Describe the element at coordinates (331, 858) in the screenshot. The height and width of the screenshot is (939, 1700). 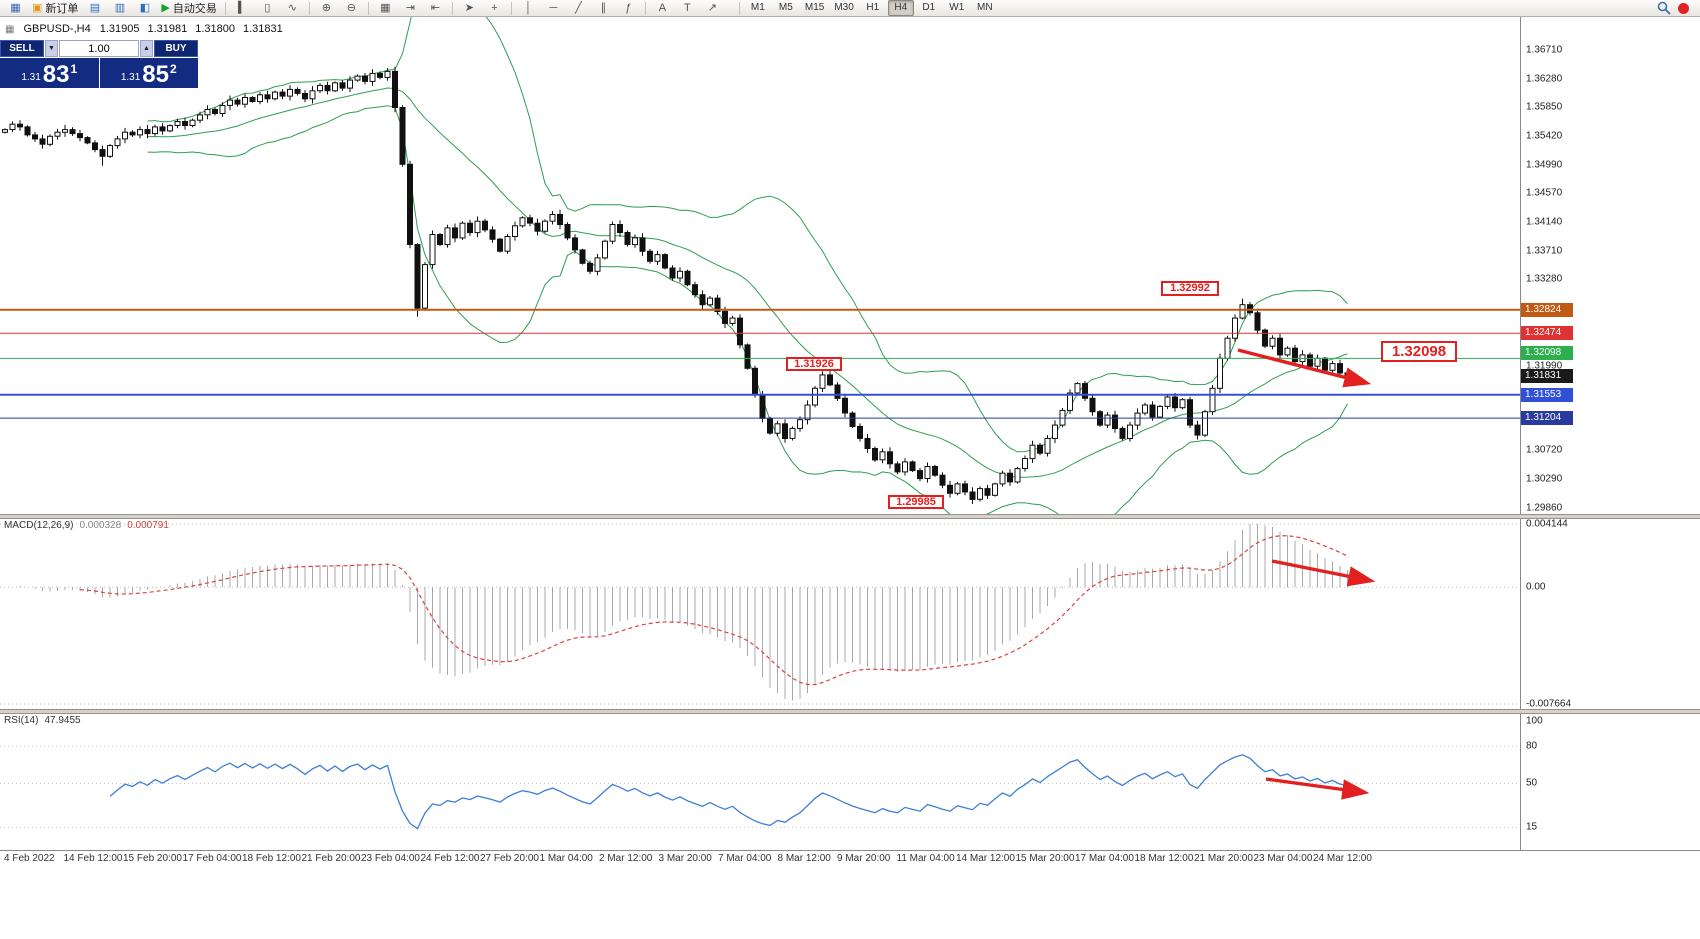
I see `time-label: 21 Feb 20:00` at that location.